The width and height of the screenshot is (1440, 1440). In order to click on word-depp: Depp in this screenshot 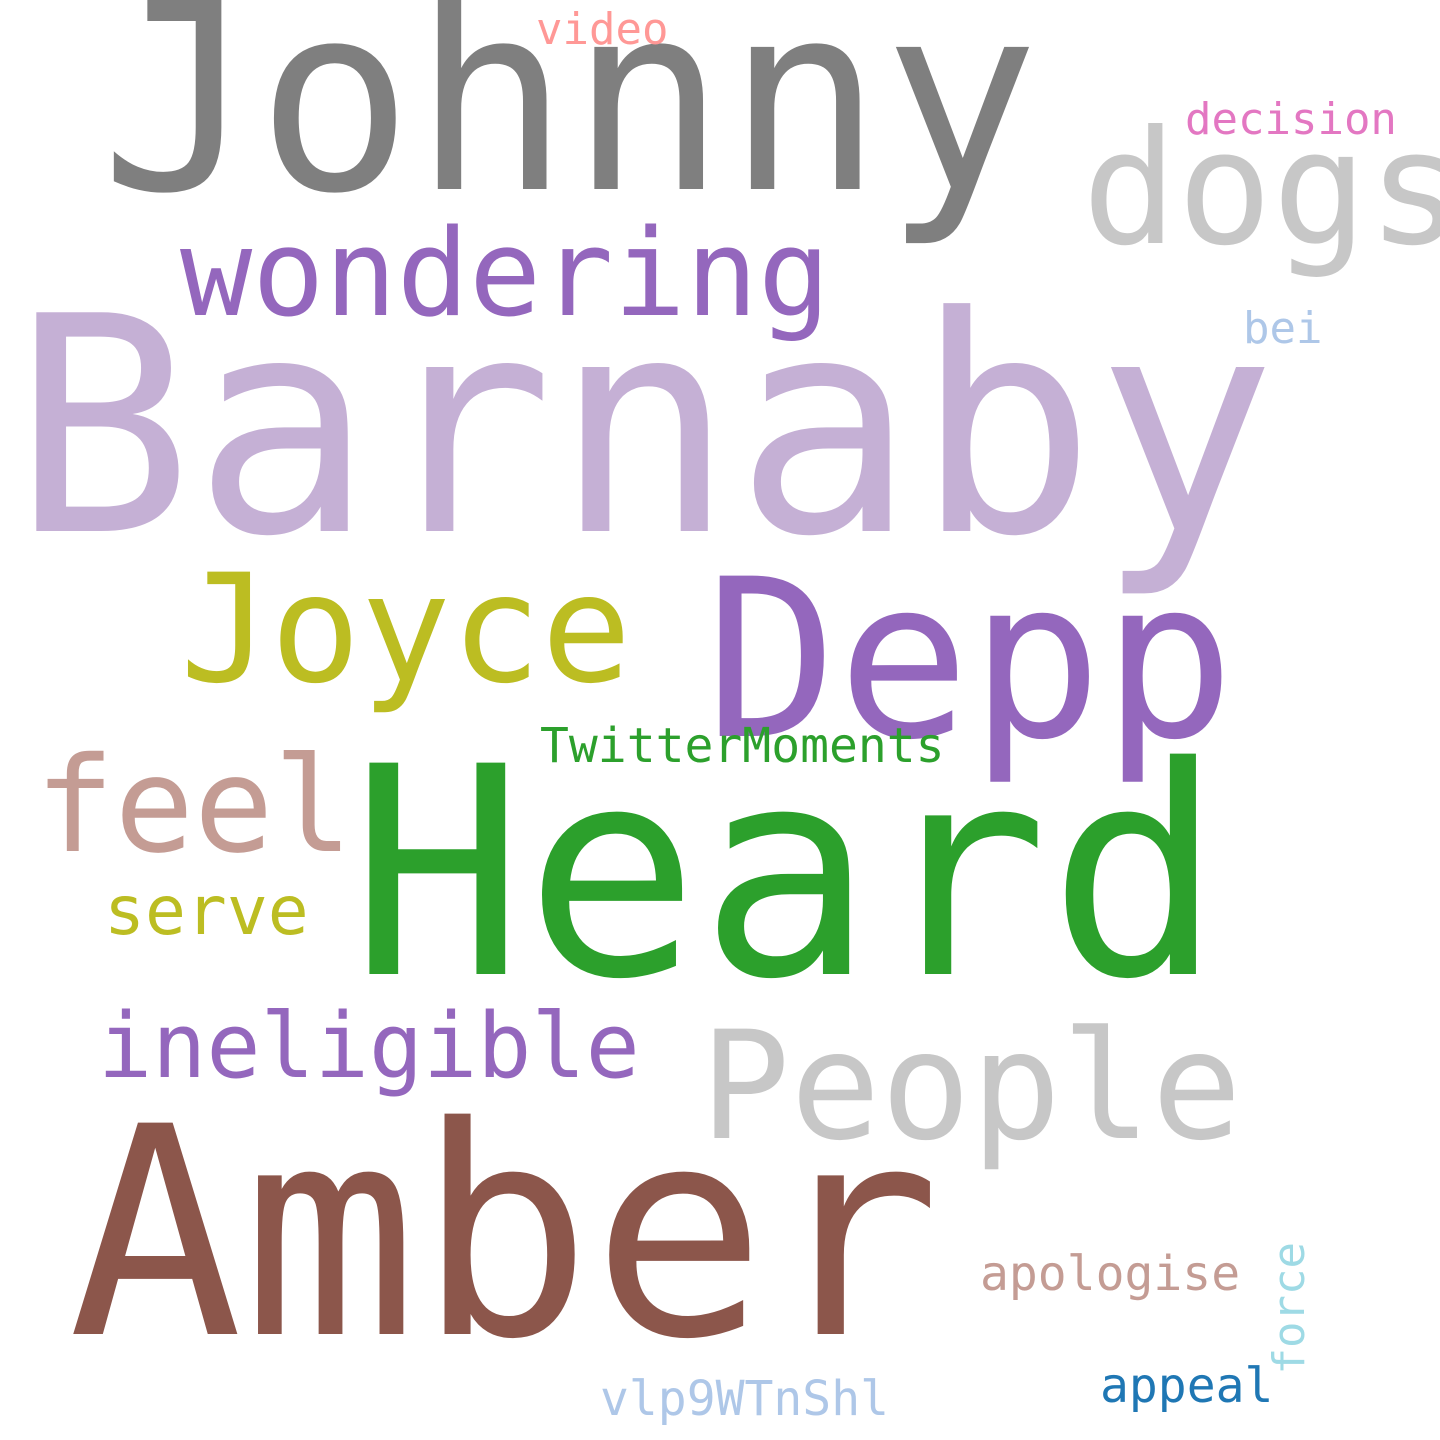, I will do `click(970, 660)`.